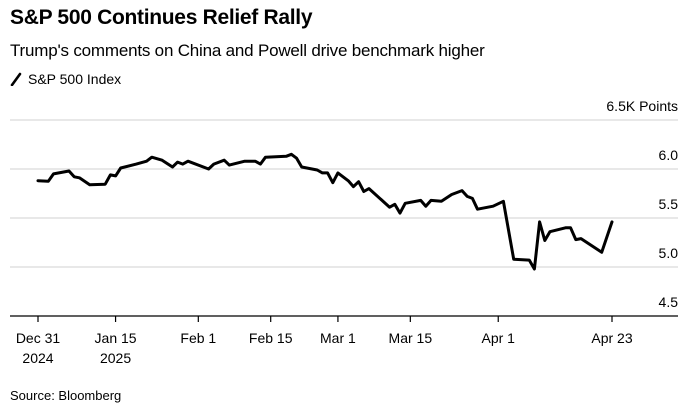 The image size is (690, 417). What do you see at coordinates (198, 338) in the screenshot?
I see `x-tick-label: Feb 1` at bounding box center [198, 338].